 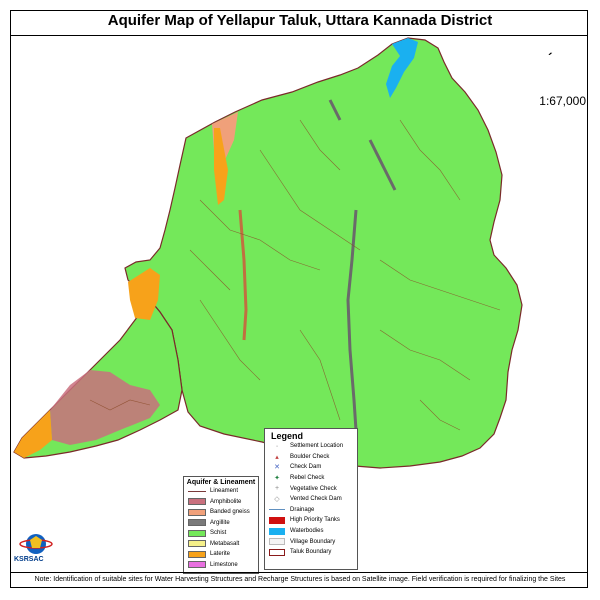 I want to click on laterite-band, so click(x=221, y=166).